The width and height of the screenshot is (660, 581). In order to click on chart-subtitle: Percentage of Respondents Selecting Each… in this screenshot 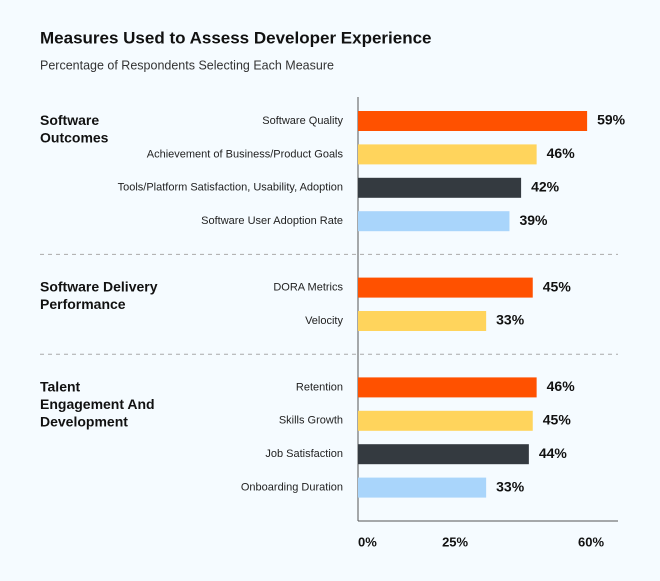, I will do `click(187, 65)`.